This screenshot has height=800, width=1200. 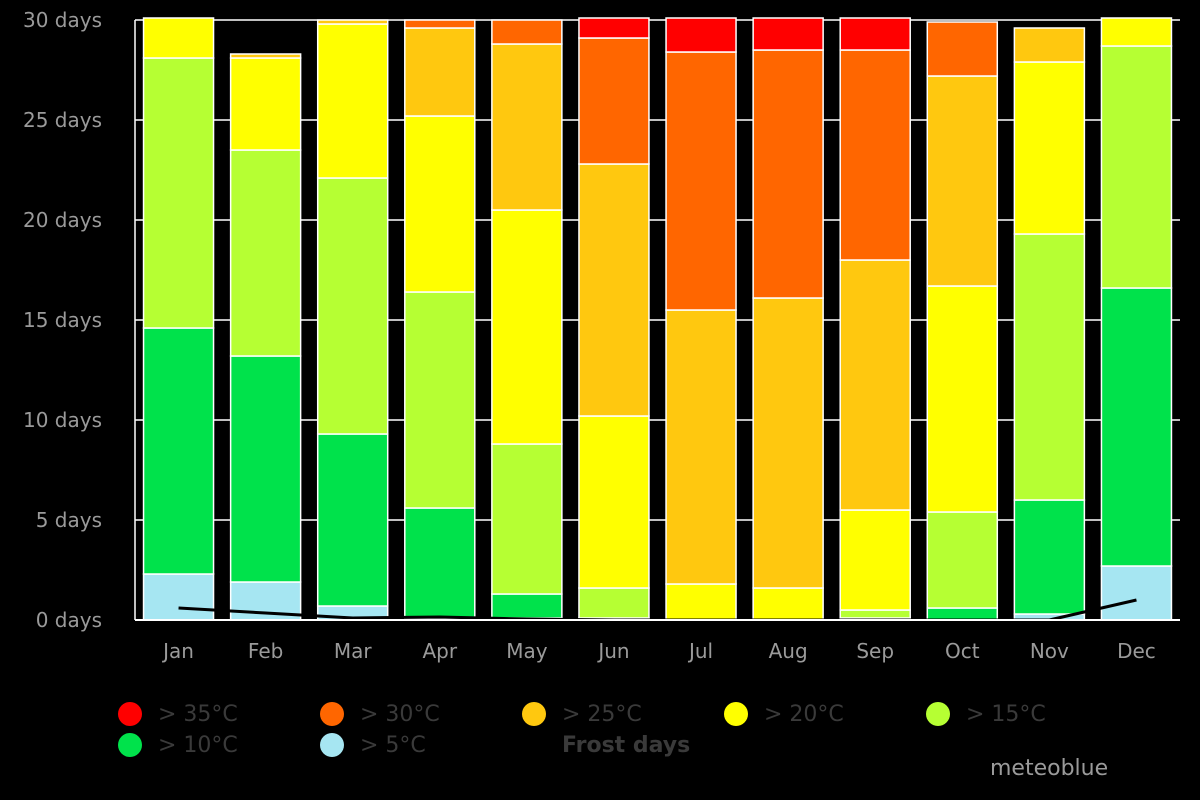 What do you see at coordinates (1006, 714) in the screenshot?
I see `legend-label-15: > 15°C` at bounding box center [1006, 714].